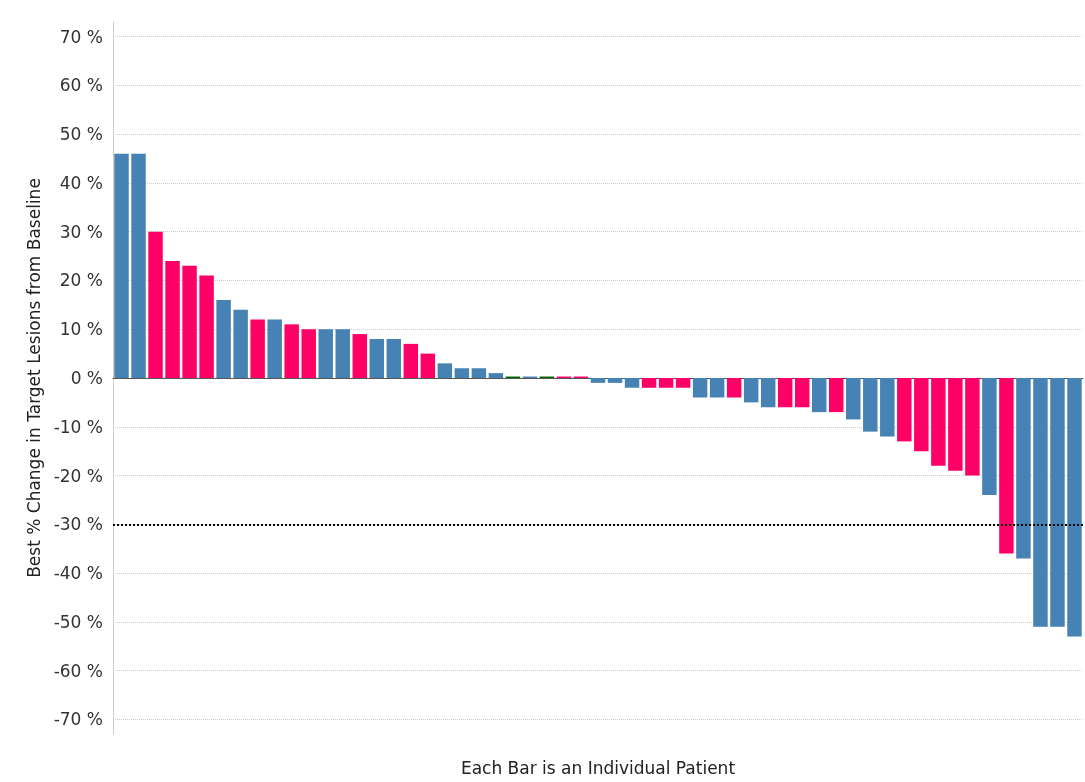 This screenshot has width=1085, height=782. Describe the element at coordinates (34, 378) in the screenshot. I see `y-axis-title: Best % Change in Target Lesions from Baseline` at that location.